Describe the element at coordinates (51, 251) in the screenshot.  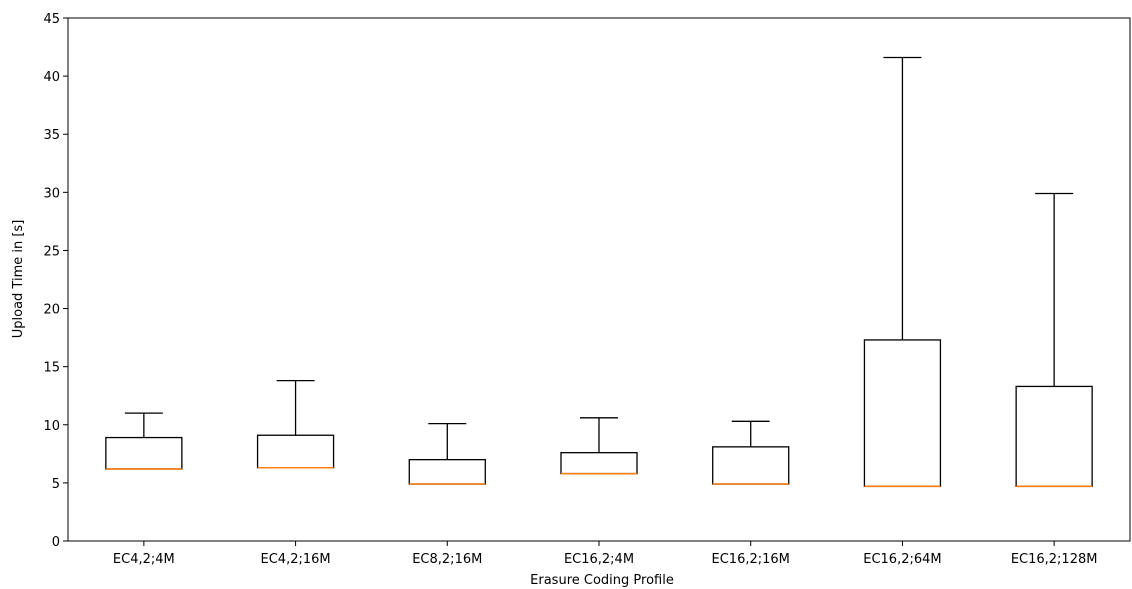
I see `y-tick-label: 25` at that location.